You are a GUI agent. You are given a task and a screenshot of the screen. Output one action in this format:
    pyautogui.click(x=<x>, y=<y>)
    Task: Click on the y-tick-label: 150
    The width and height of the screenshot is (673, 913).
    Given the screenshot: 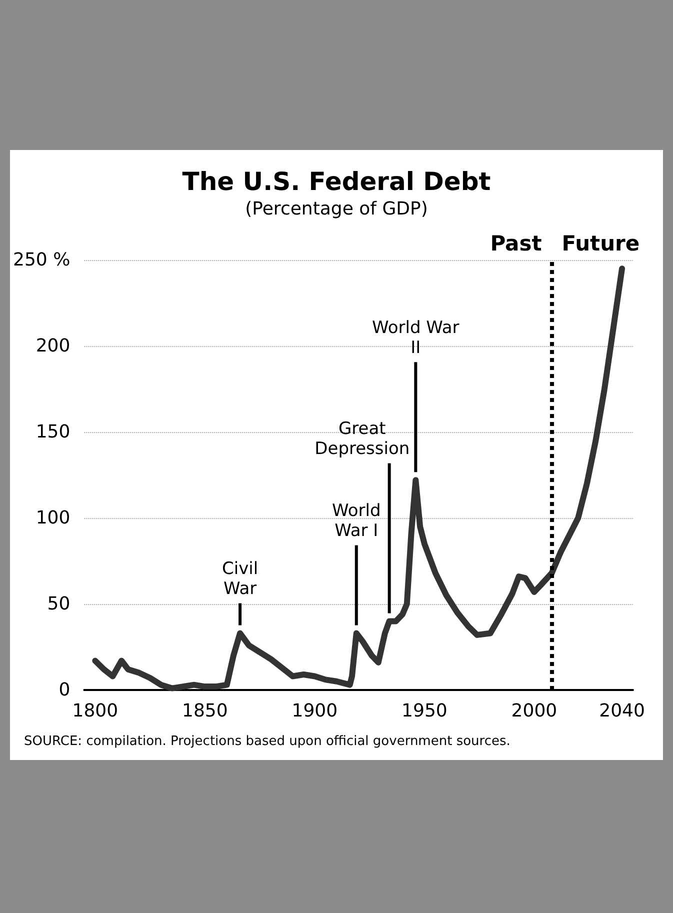 What is the action you would take?
    pyautogui.click(x=53, y=432)
    